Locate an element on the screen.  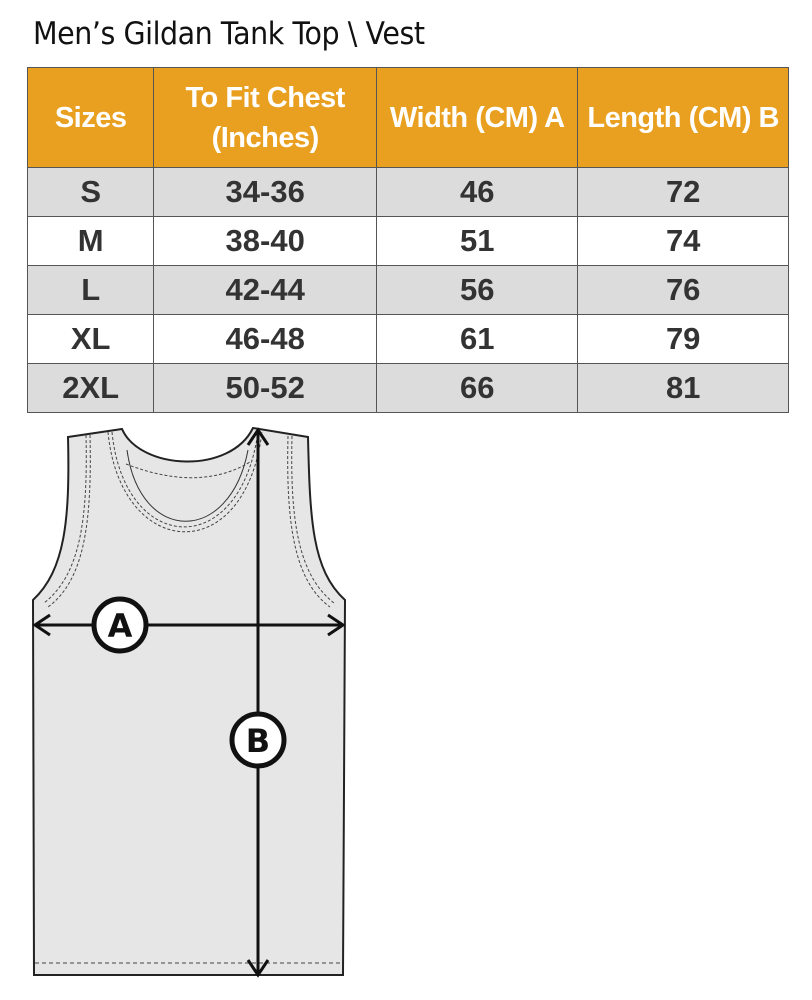
table-row: XL 46-48 61 79 is located at coordinates (407, 339).